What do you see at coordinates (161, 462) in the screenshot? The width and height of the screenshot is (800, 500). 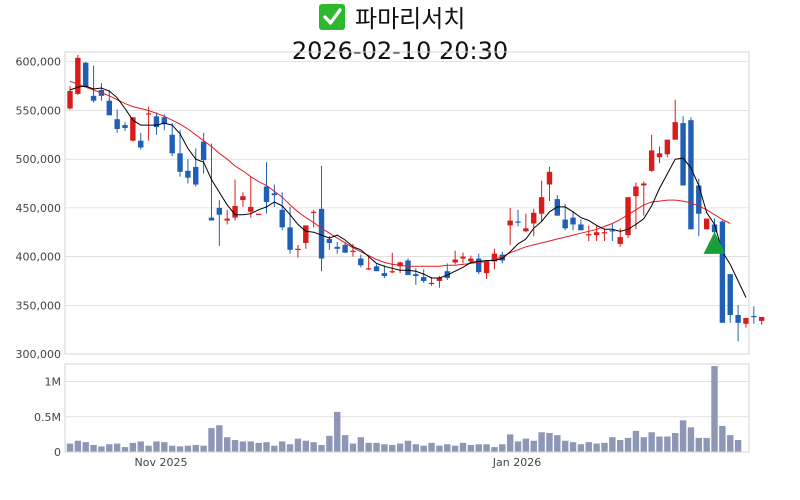 I see `x-tick-label: Nov 2025` at bounding box center [161, 462].